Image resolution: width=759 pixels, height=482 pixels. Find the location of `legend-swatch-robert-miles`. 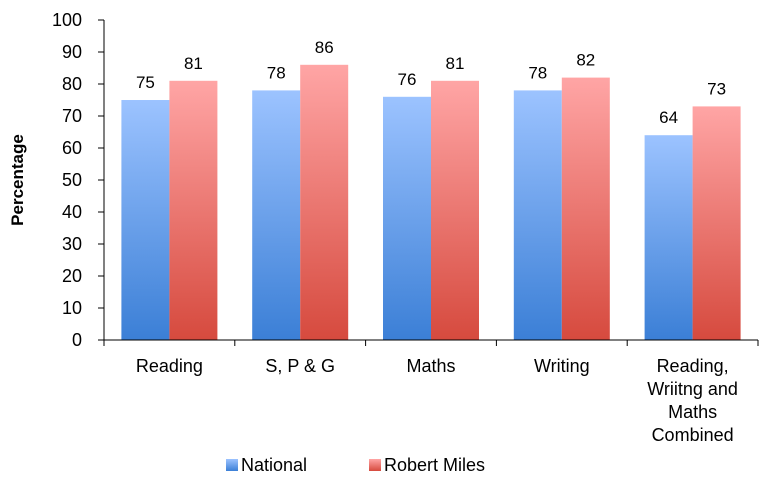

legend-swatch-robert-miles is located at coordinates (375, 465).